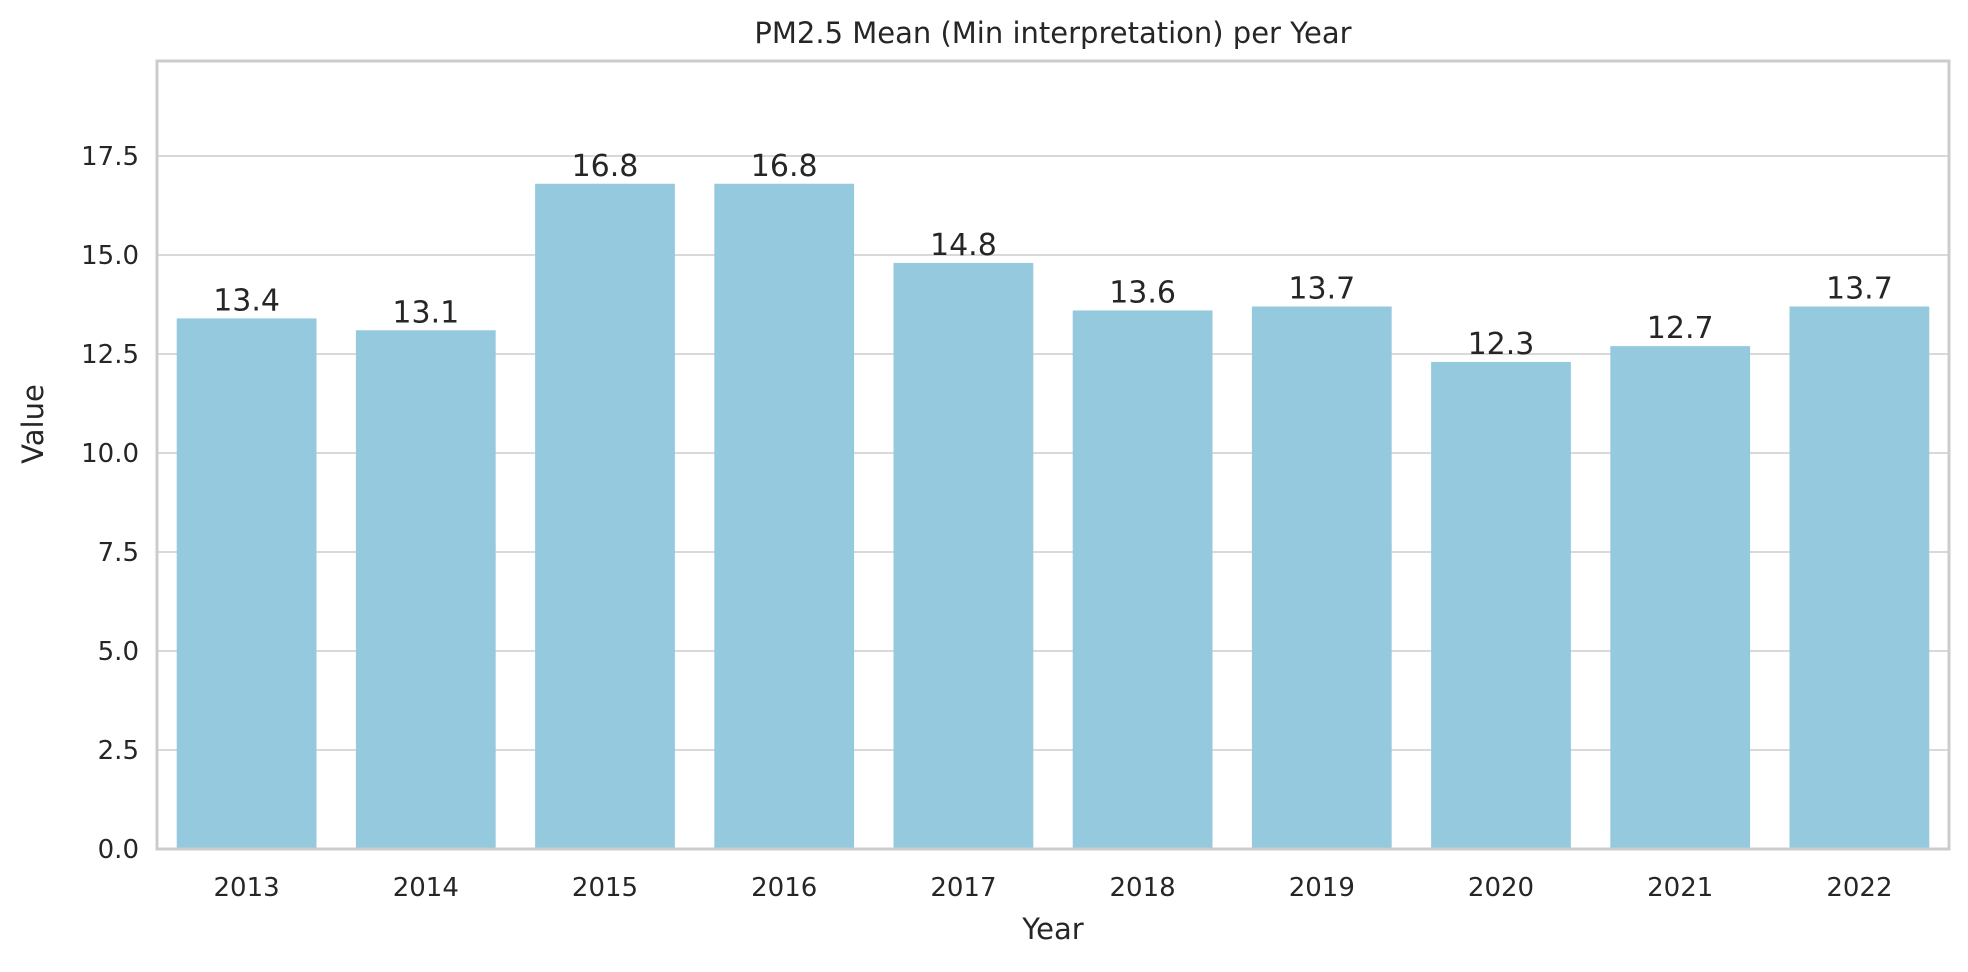 This screenshot has height=972, width=1968. Describe the element at coordinates (110, 256) in the screenshot. I see `y-tick-label: 15.0` at that location.